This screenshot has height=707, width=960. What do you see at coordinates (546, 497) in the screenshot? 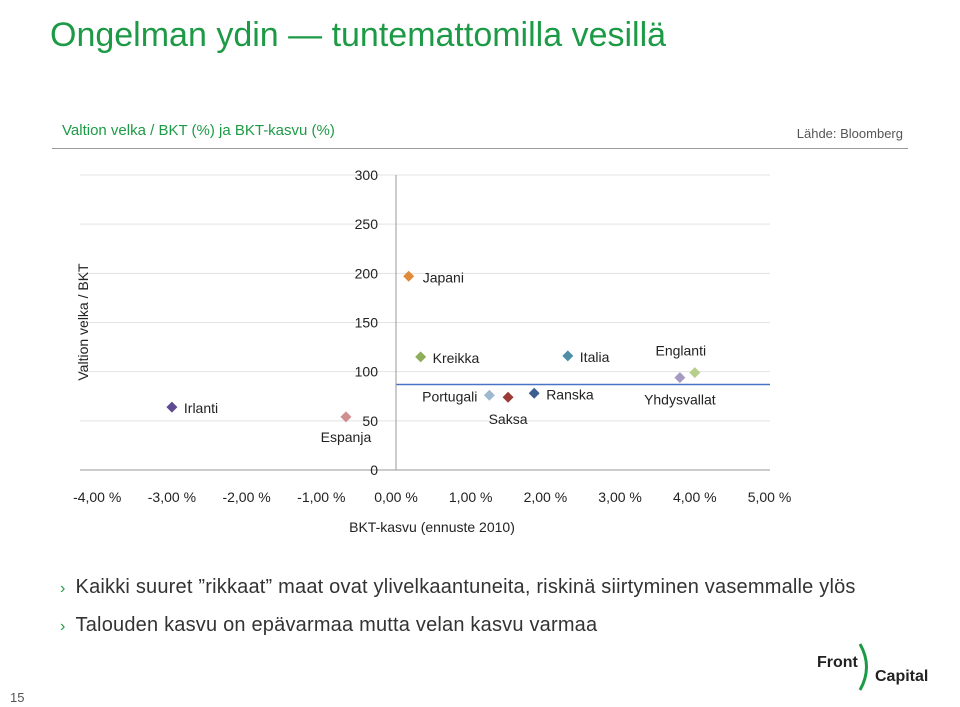
I see `x-tick-label-6: 2,00 %` at bounding box center [546, 497].